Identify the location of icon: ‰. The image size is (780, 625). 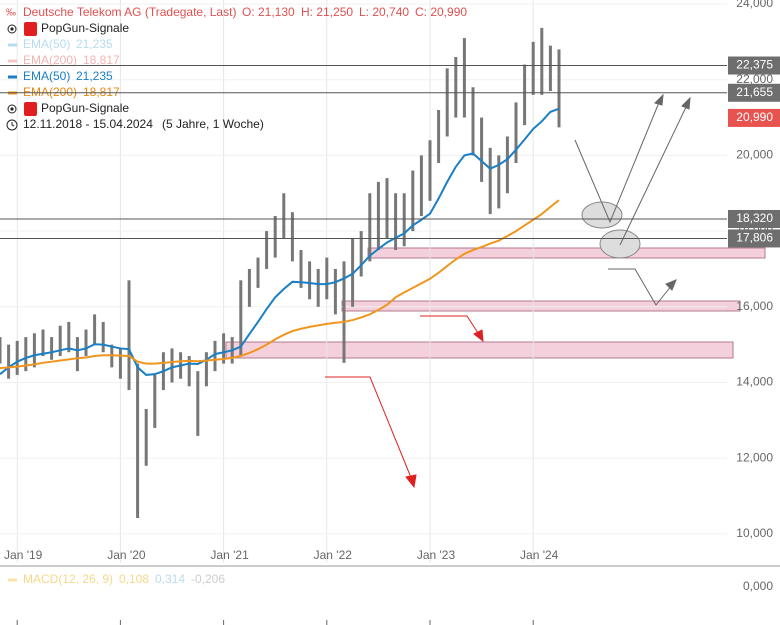
(11, 13).